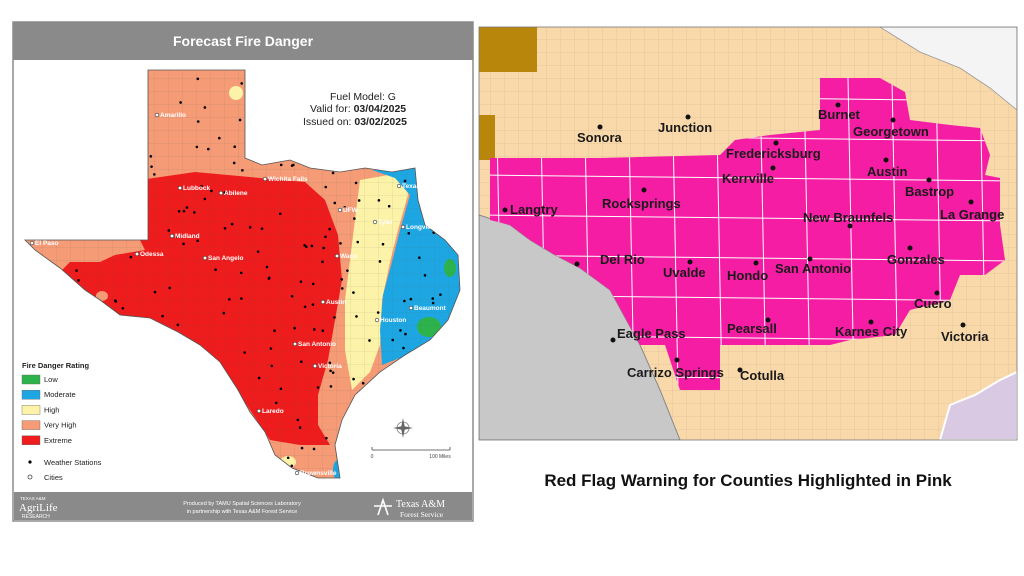 The height and width of the screenshot is (576, 1024). I want to click on footer-bar, so click(243, 506).